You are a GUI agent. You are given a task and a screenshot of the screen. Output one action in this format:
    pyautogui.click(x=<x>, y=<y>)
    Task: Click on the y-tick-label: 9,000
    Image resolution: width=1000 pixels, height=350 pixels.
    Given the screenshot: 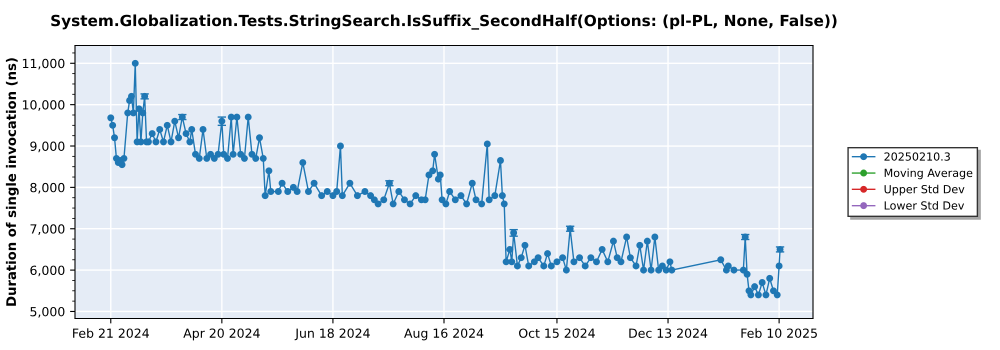 What is the action you would take?
    pyautogui.click(x=47, y=146)
    